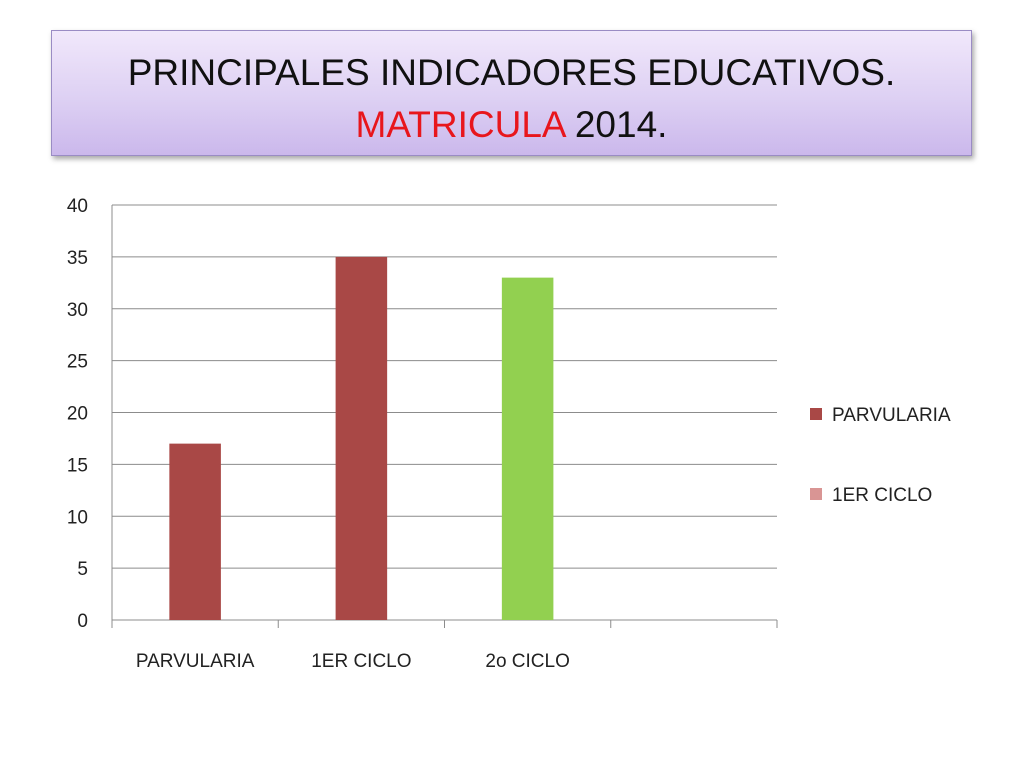  What do you see at coordinates (77, 465) in the screenshot?
I see `y-tick-label: 15` at bounding box center [77, 465].